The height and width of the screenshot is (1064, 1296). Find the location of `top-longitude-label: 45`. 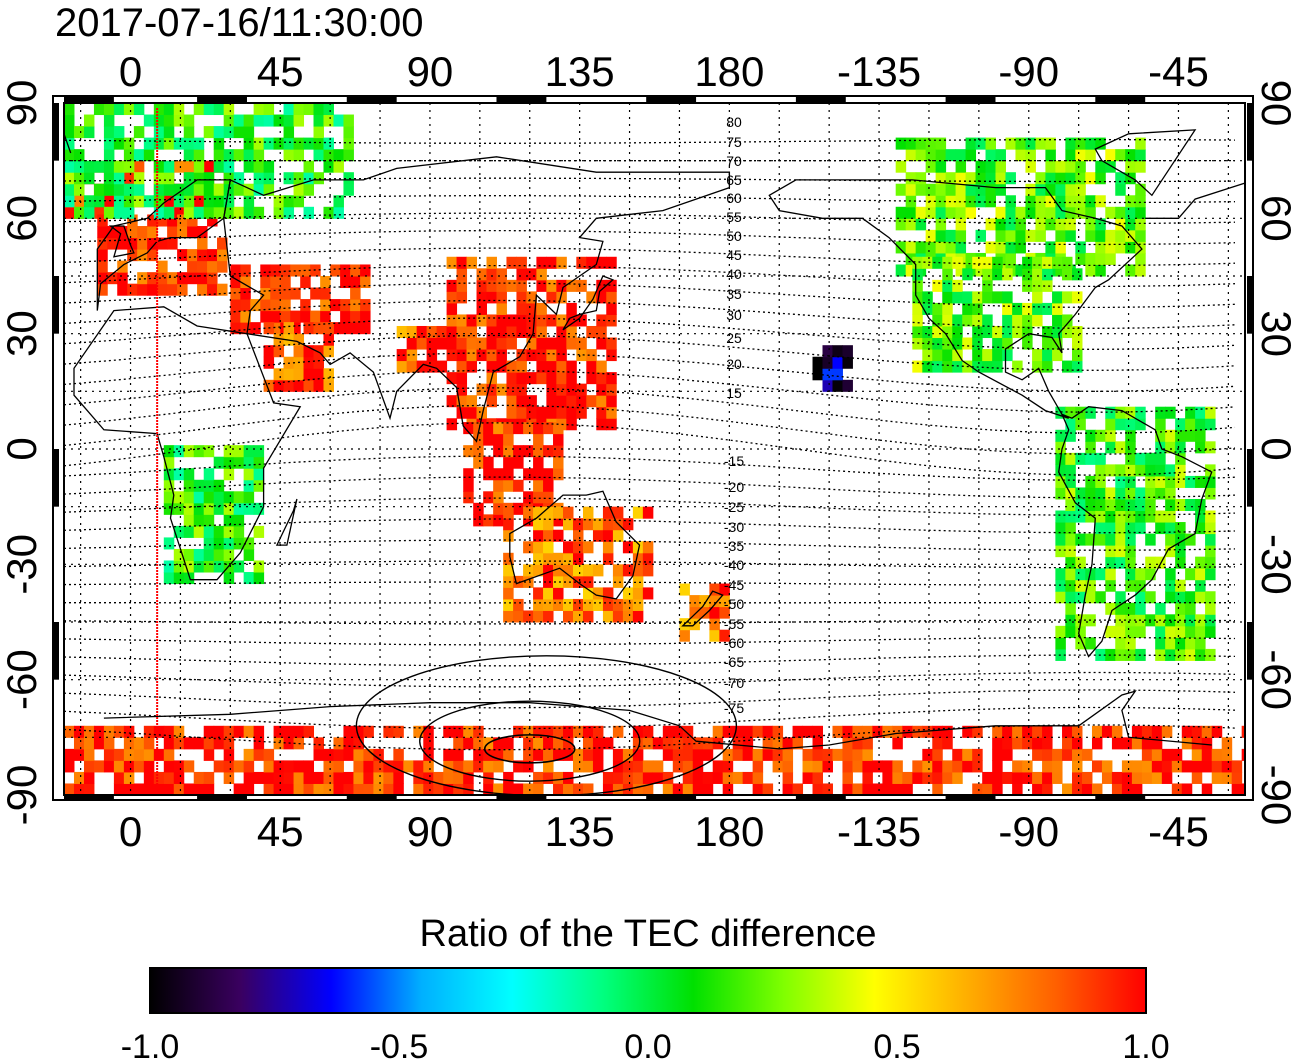

top-longitude-label: 45 is located at coordinates (280, 71).